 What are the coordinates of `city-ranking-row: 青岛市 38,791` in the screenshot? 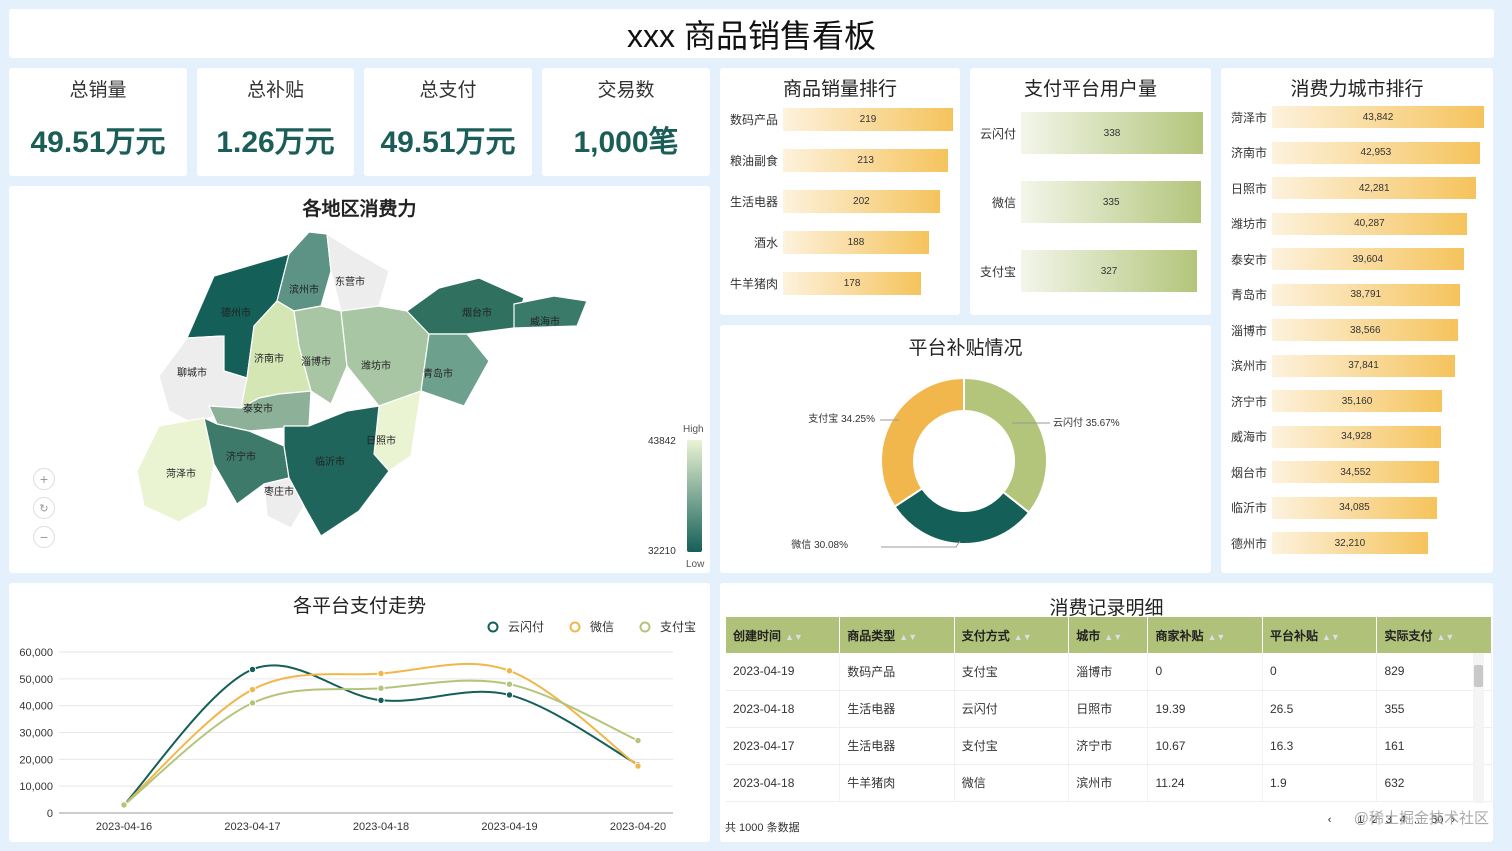 It's located at (1341, 294).